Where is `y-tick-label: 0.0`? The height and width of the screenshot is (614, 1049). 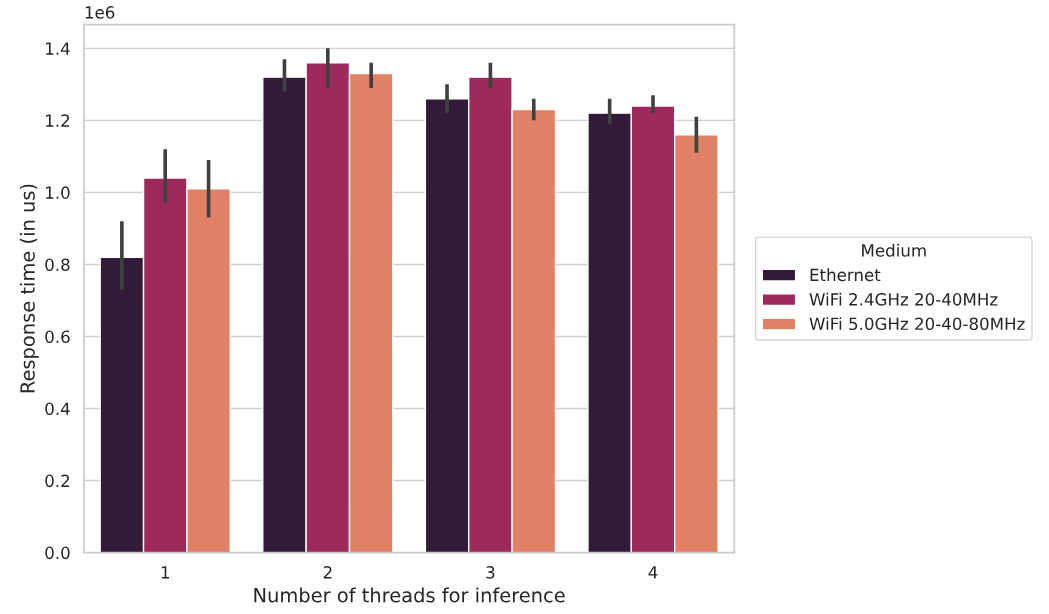 y-tick-label: 0.0 is located at coordinates (57, 553).